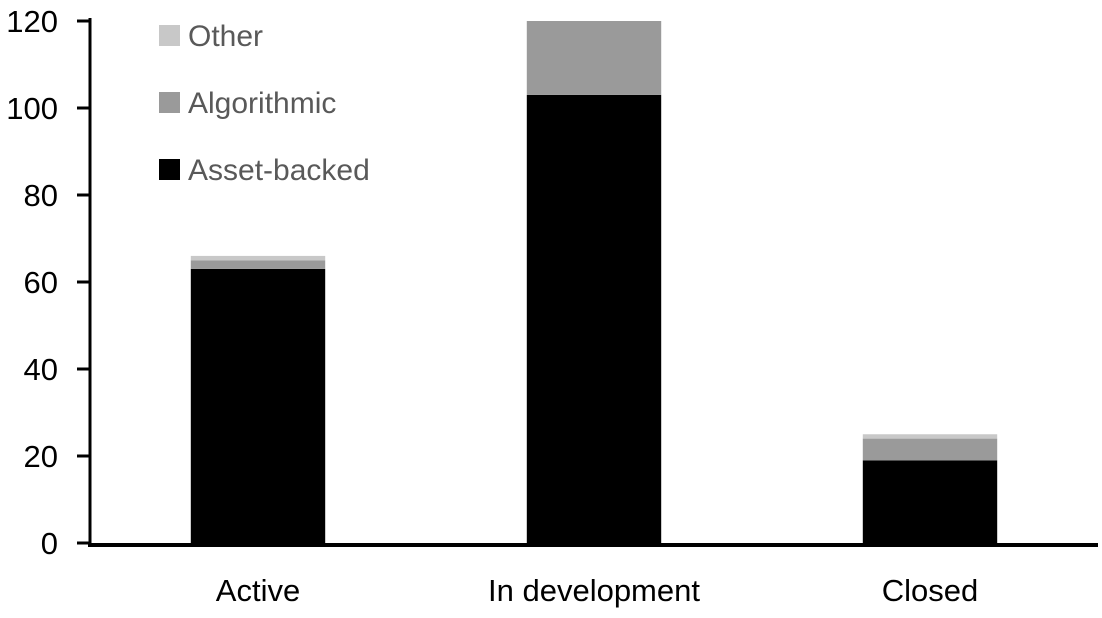  Describe the element at coordinates (169, 102) in the screenshot. I see `legend-swatch-algorithmic` at that location.